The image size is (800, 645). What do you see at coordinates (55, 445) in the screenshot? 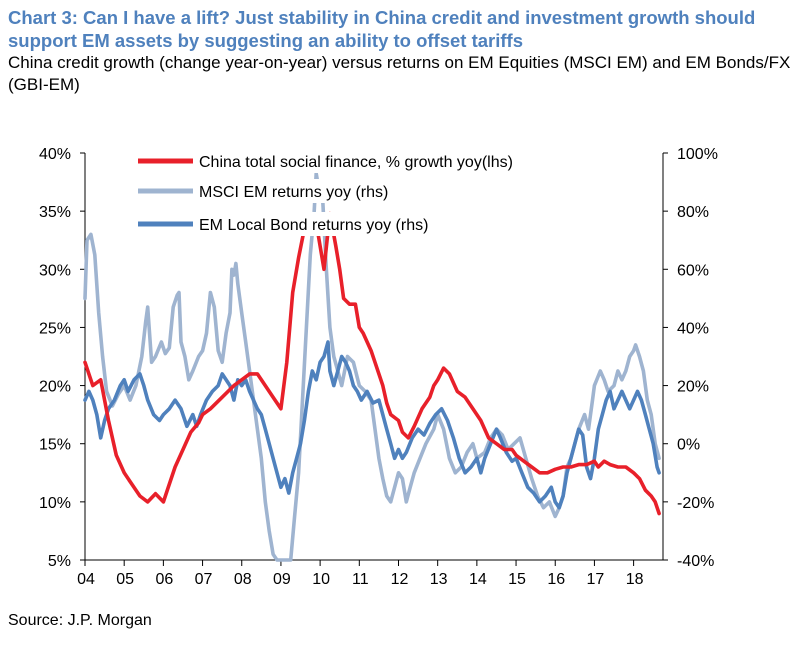
I see `left-tick-label: 15%` at bounding box center [55, 445].